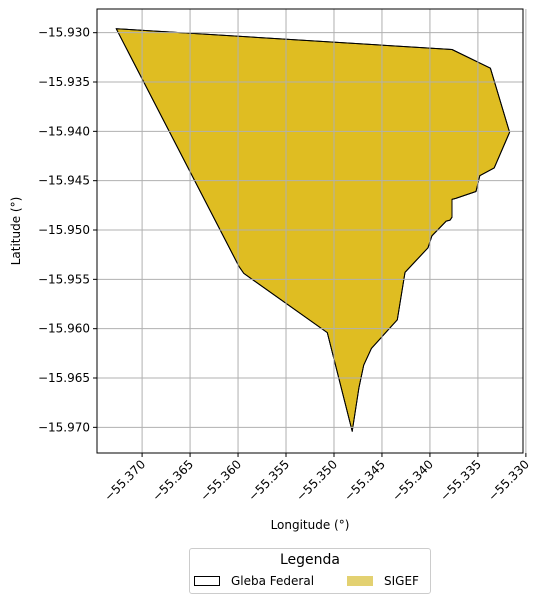  I want to click on legend: Legenda Gleba Federal SIGEF, so click(310, 571).